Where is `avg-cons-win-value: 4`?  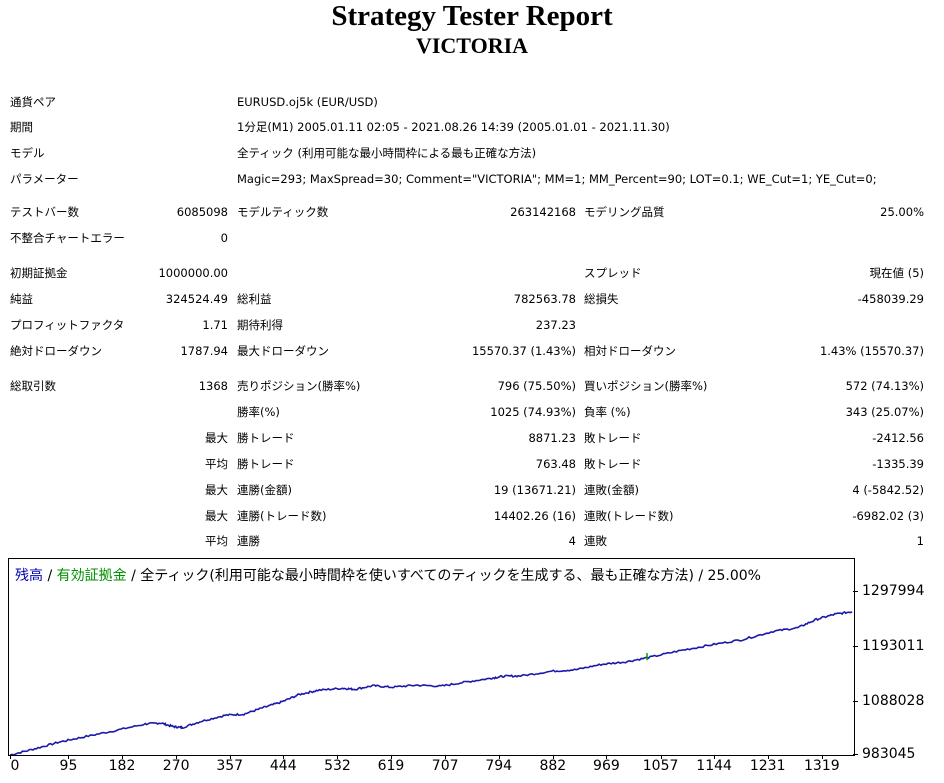 avg-cons-win-value: 4 is located at coordinates (572, 541).